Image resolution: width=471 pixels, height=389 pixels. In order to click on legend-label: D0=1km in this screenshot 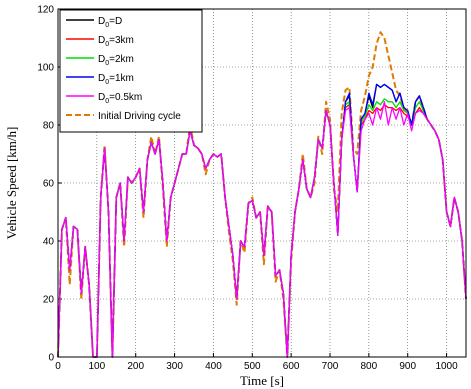, I will do `click(116, 79)`.